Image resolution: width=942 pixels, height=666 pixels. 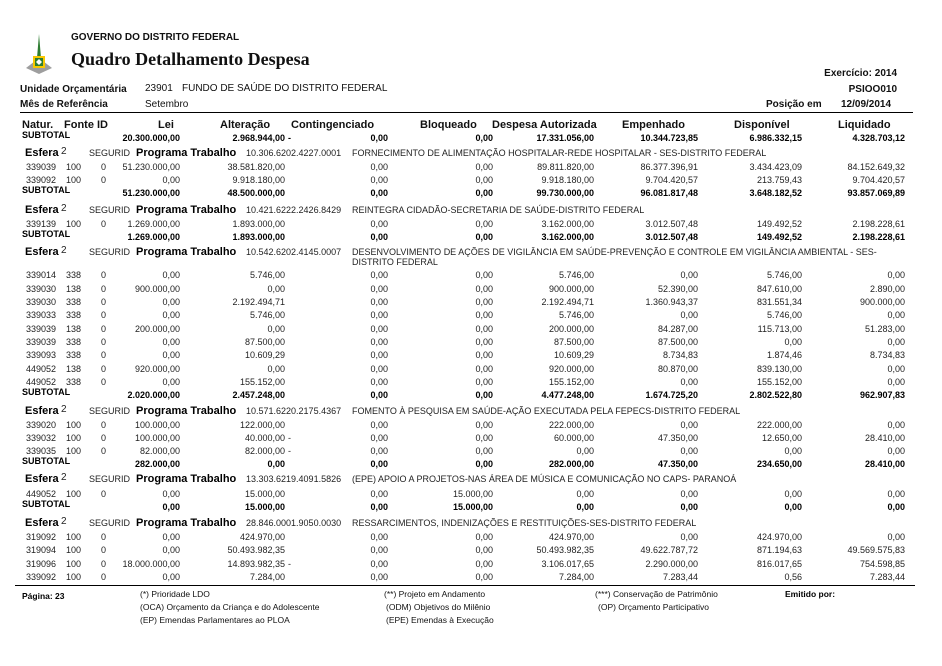 I want to click on value-lei: 0,00, so click(x=171, y=275).